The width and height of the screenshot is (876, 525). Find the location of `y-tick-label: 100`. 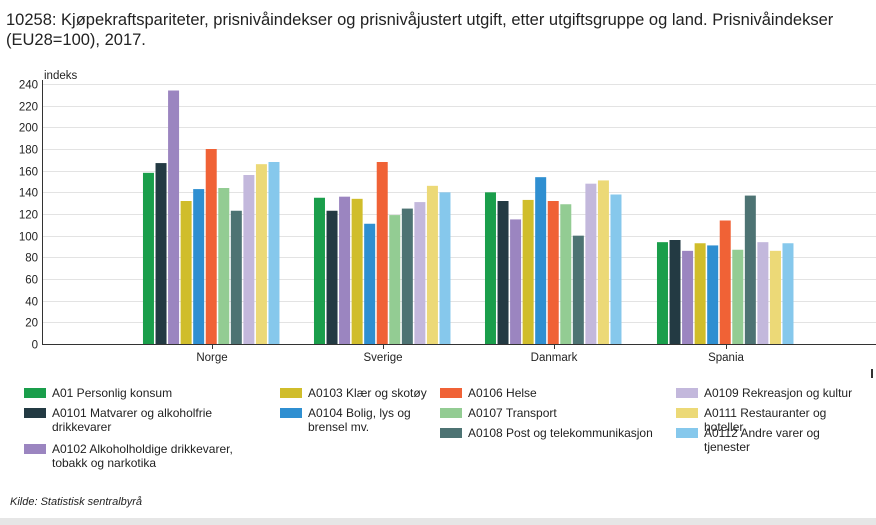

y-tick-label: 100 is located at coordinates (28, 238).